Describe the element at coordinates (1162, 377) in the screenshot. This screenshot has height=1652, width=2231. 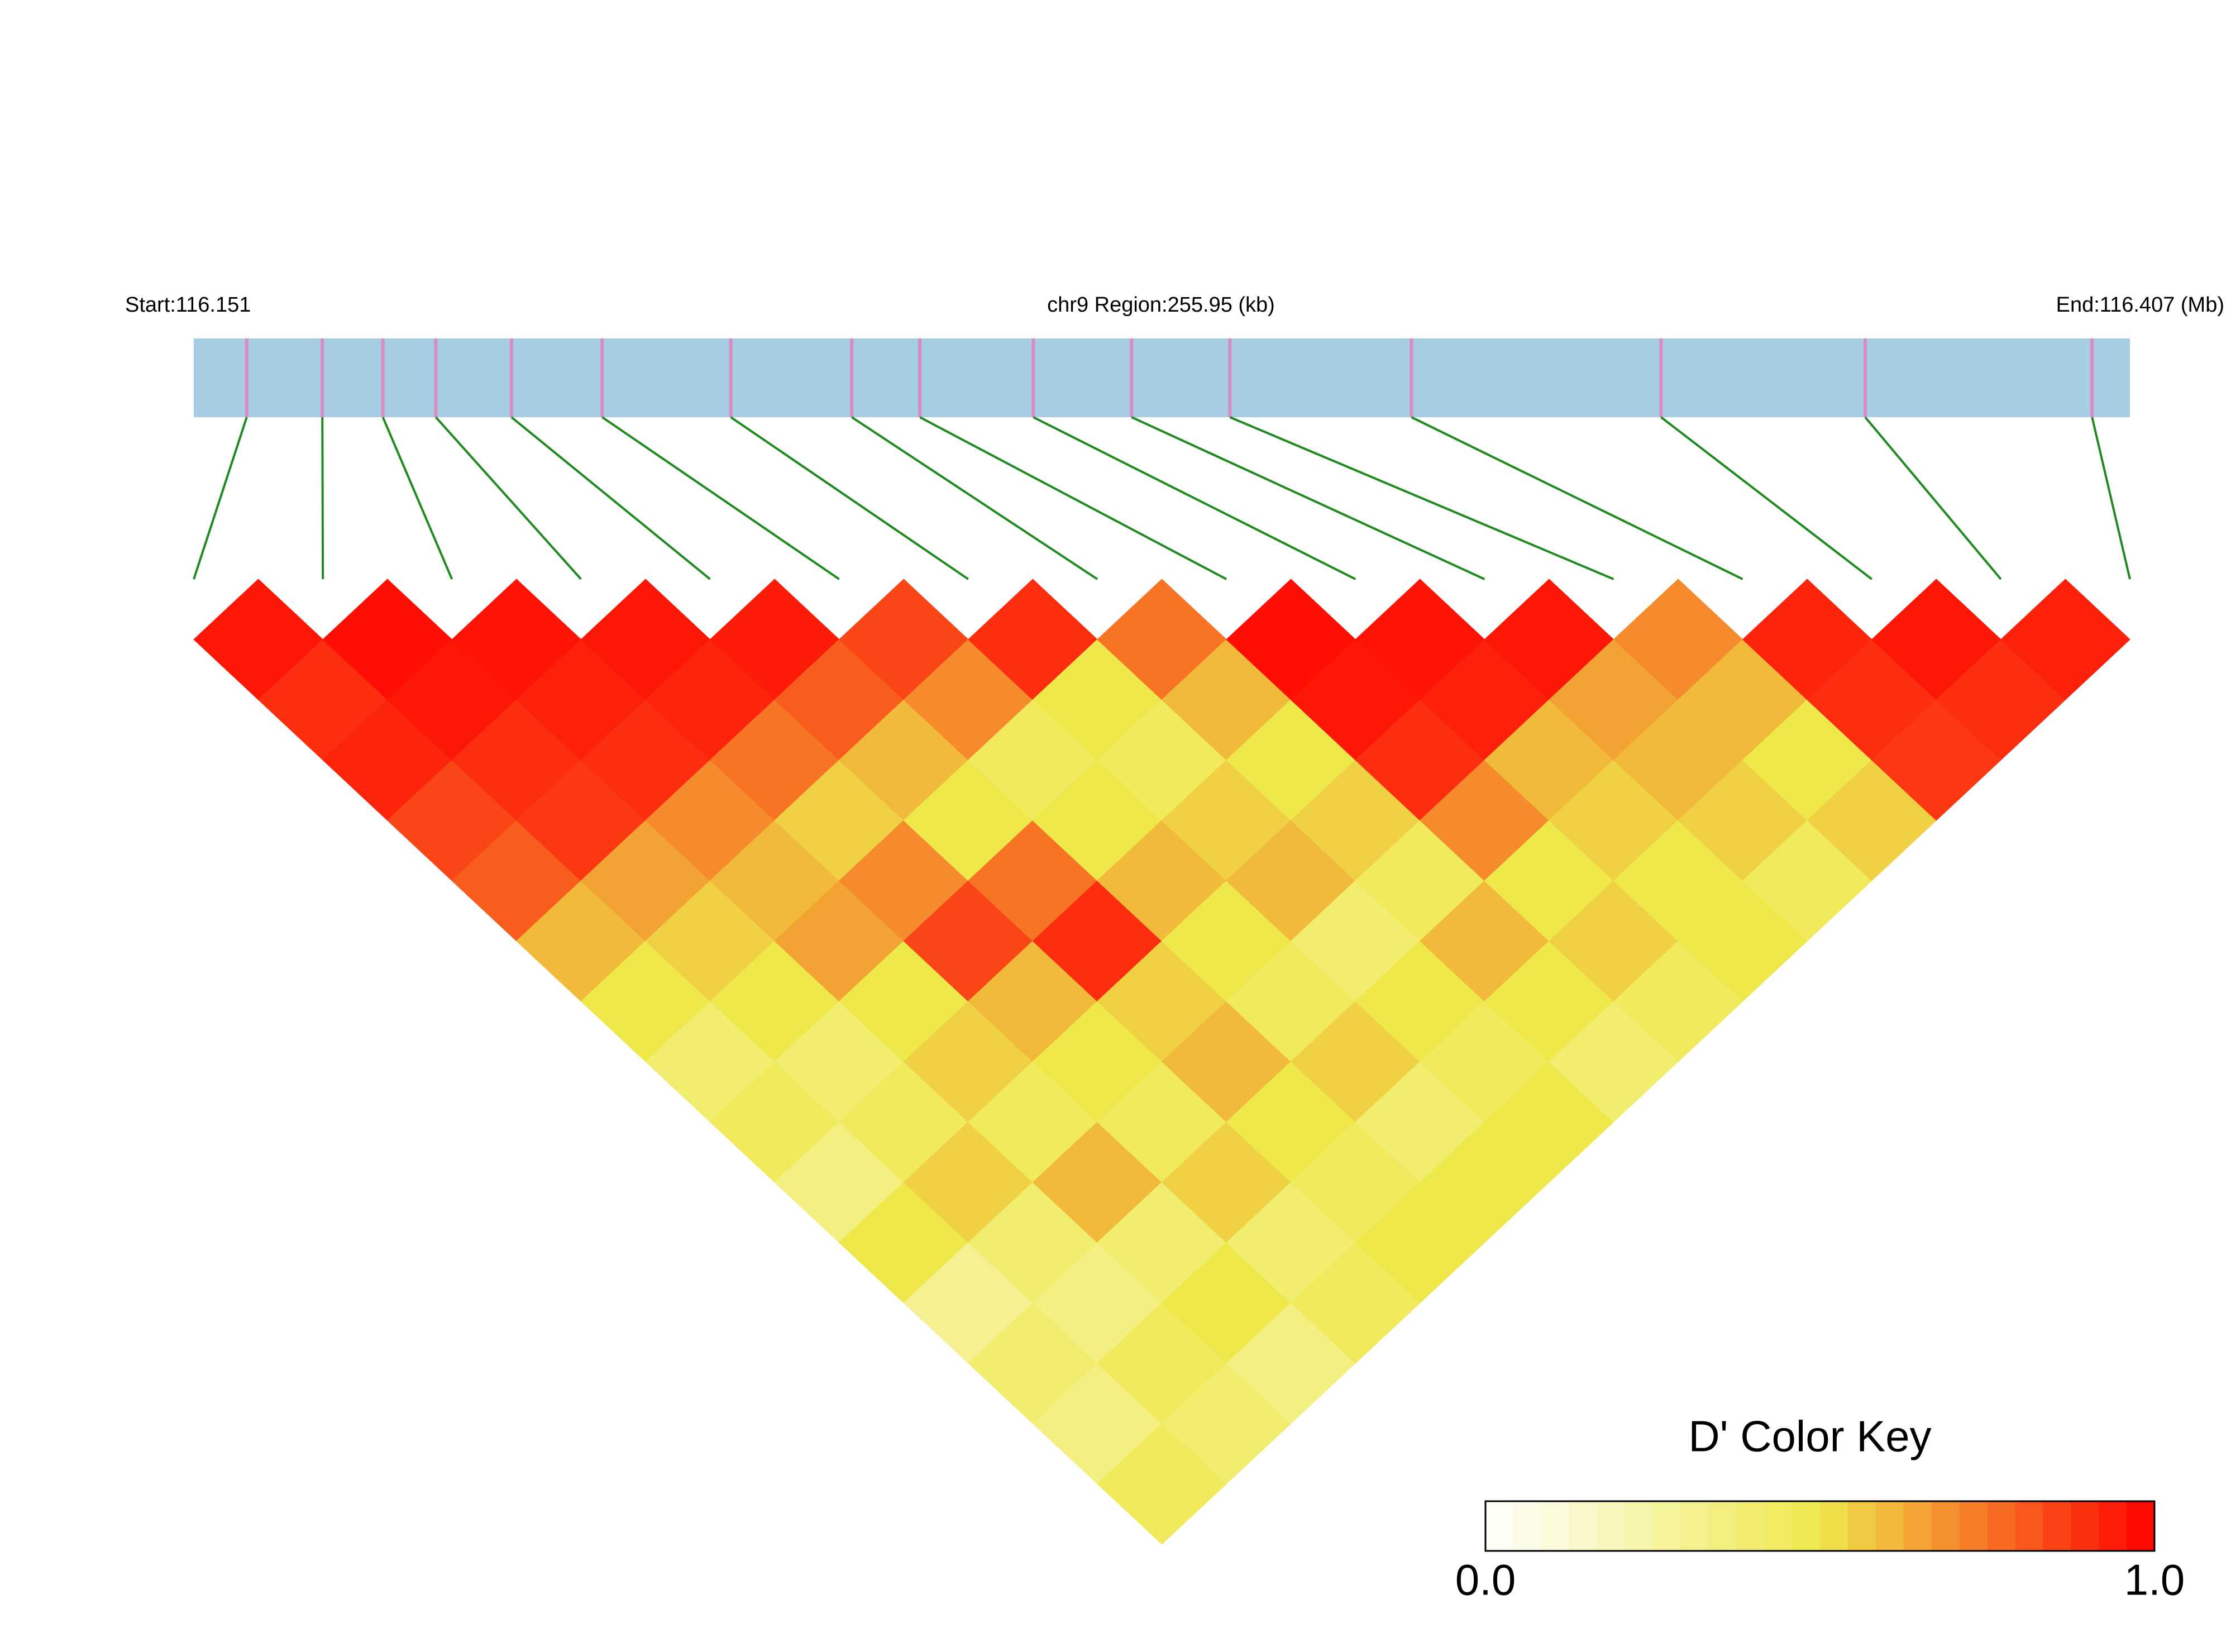
I see `snp-bar` at that location.